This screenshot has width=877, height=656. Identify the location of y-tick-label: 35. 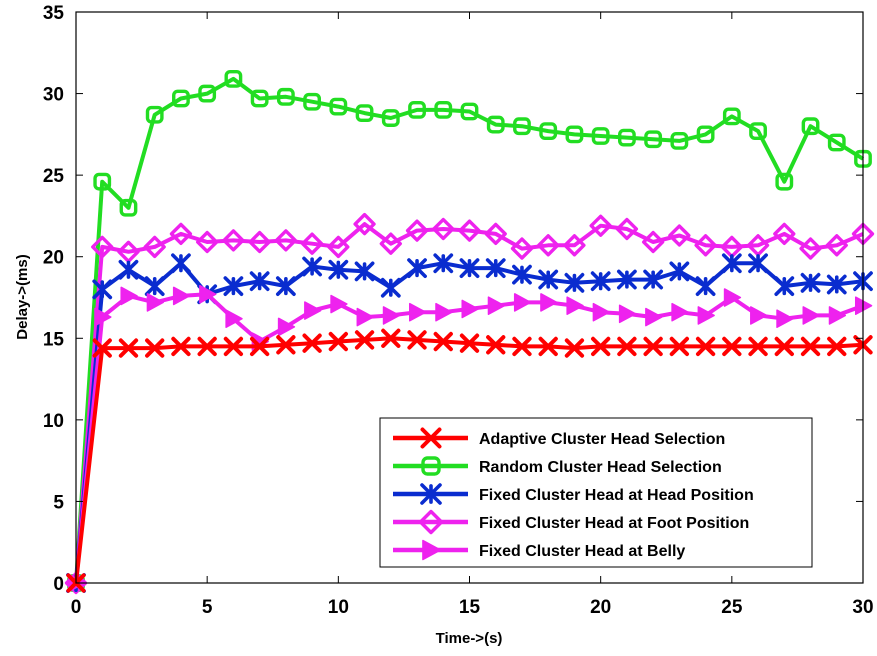
(54, 13).